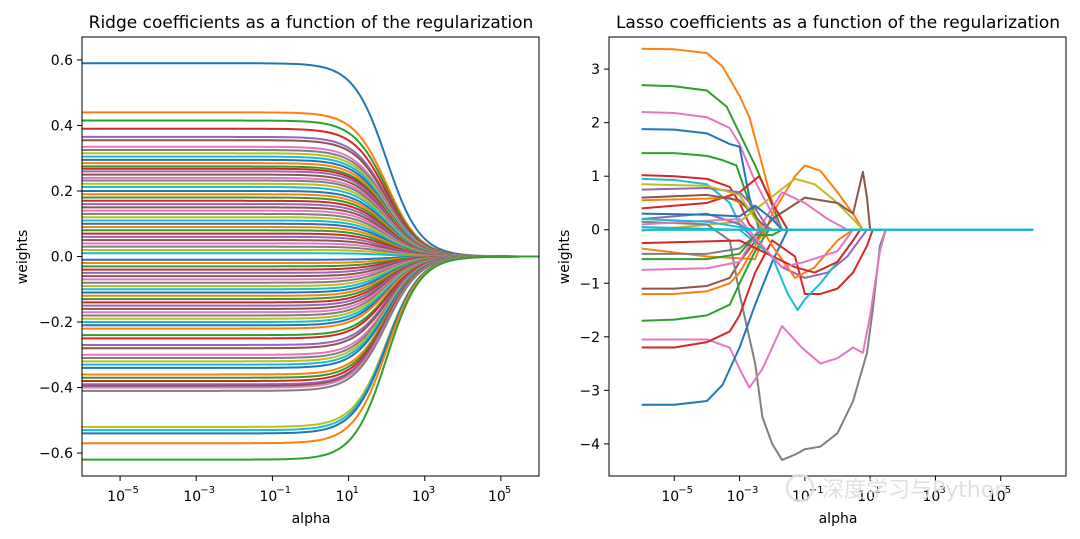 The image size is (1080, 539). What do you see at coordinates (356, 490) in the screenshot?
I see `ridge-xtick-exponent: 1` at bounding box center [356, 490].